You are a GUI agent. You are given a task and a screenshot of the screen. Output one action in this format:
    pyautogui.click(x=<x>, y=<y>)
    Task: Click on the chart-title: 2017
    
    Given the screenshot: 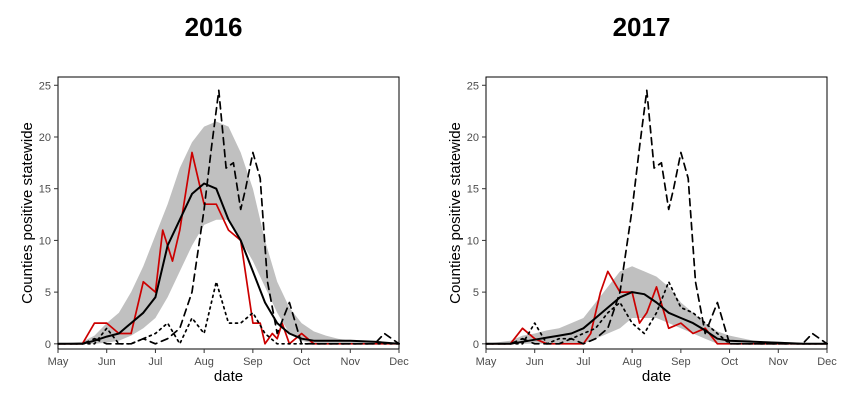 What is the action you would take?
    pyautogui.click(x=641, y=27)
    